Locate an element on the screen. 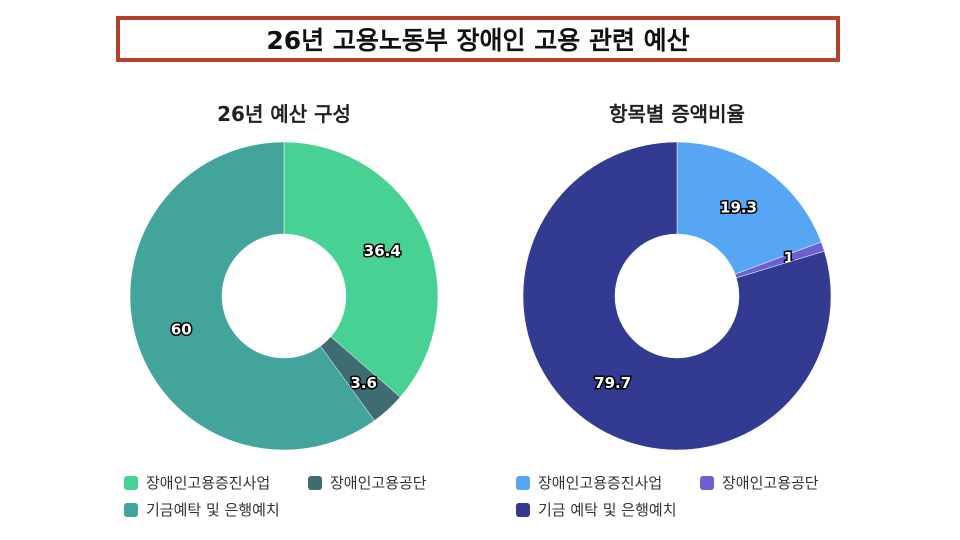 This screenshot has width=960, height=540. chart-title-left: 26년 예산 구성 is located at coordinates (284, 114).